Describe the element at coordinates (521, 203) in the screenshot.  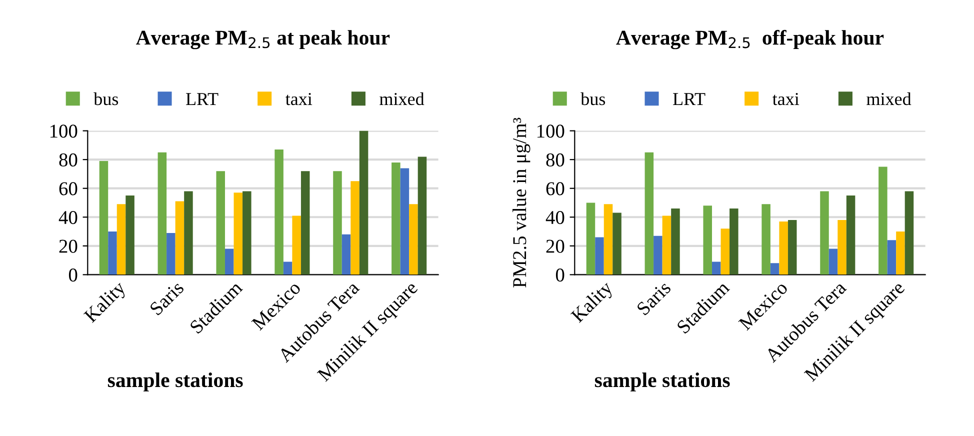
I see `y-axis-title: PM2.5 value in μg/m³` at that location.